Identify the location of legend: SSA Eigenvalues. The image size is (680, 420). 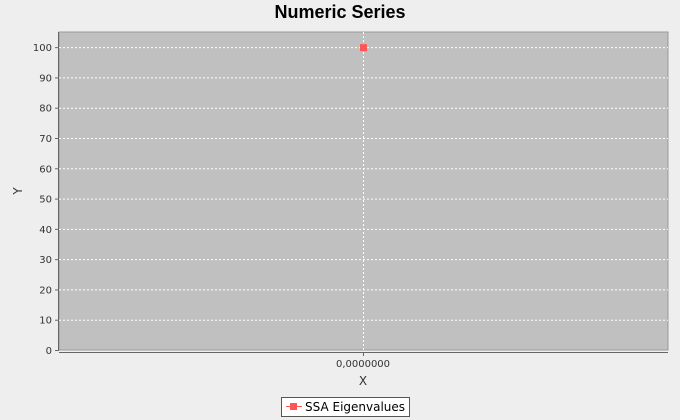
(346, 407).